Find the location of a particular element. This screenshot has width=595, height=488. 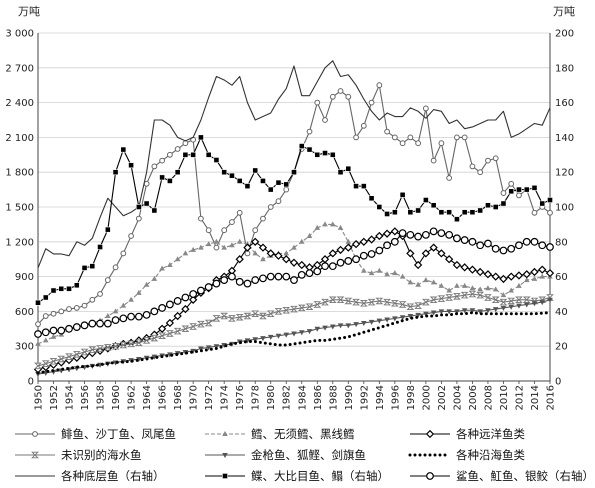

x-tick-label: 1970 is located at coordinates (194, 397).